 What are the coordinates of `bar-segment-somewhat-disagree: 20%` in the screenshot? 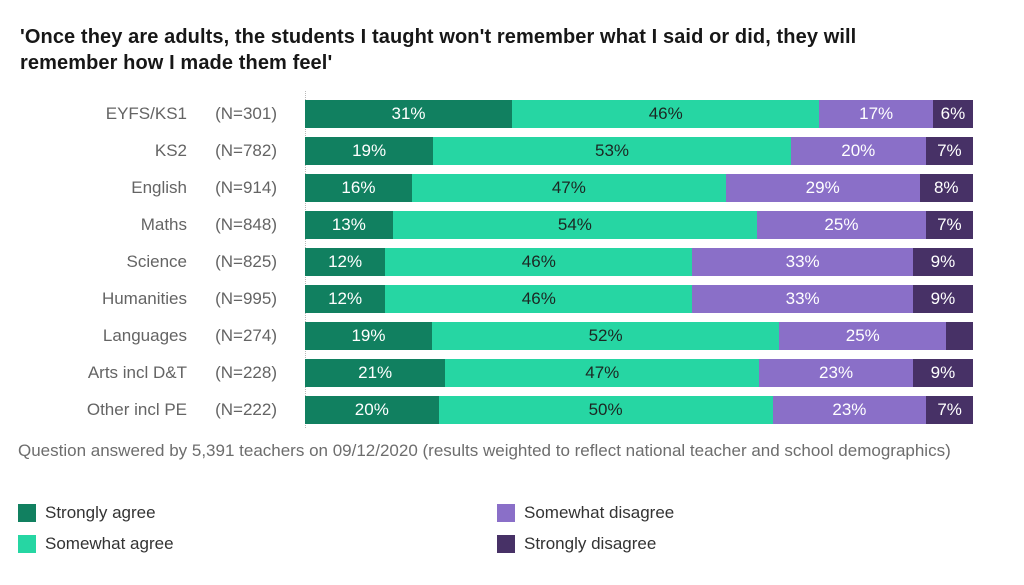 It's located at (858, 151).